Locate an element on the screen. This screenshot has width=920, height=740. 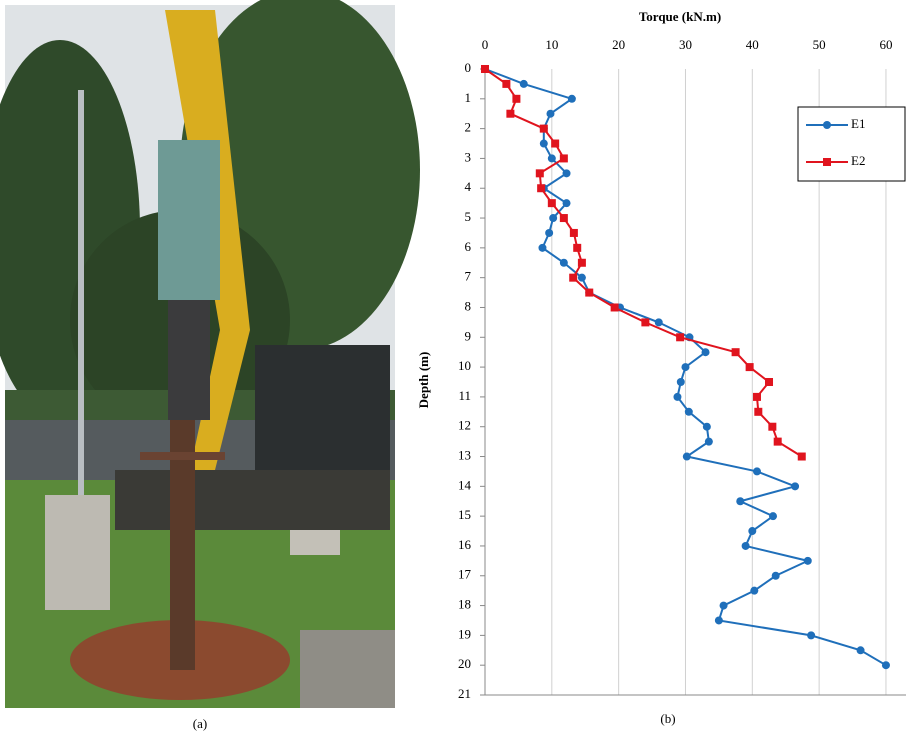
y-tick-label: 10 is located at coordinates (464, 365).